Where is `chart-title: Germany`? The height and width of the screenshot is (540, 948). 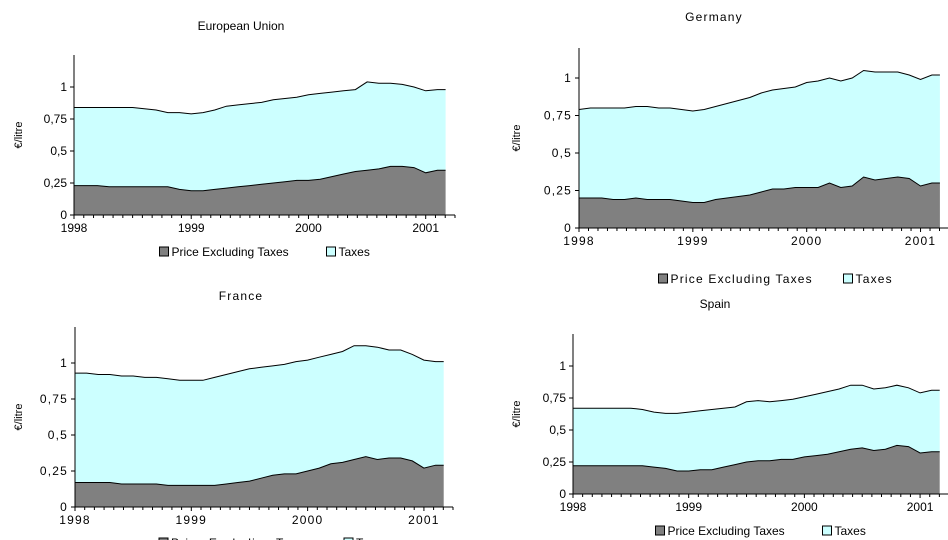
chart-title: Germany is located at coordinates (714, 17).